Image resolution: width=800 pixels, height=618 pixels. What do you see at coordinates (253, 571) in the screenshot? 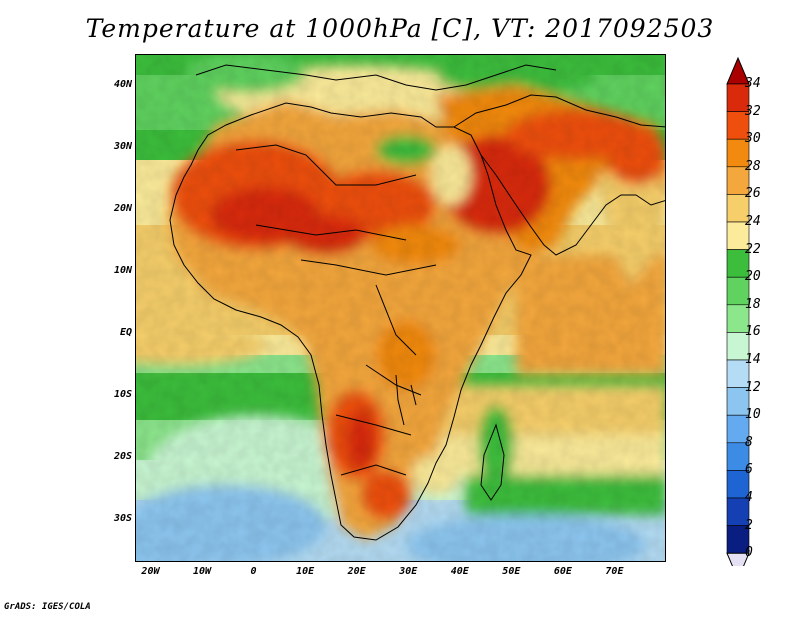
I see `lon-tick-label: 0` at bounding box center [253, 571].